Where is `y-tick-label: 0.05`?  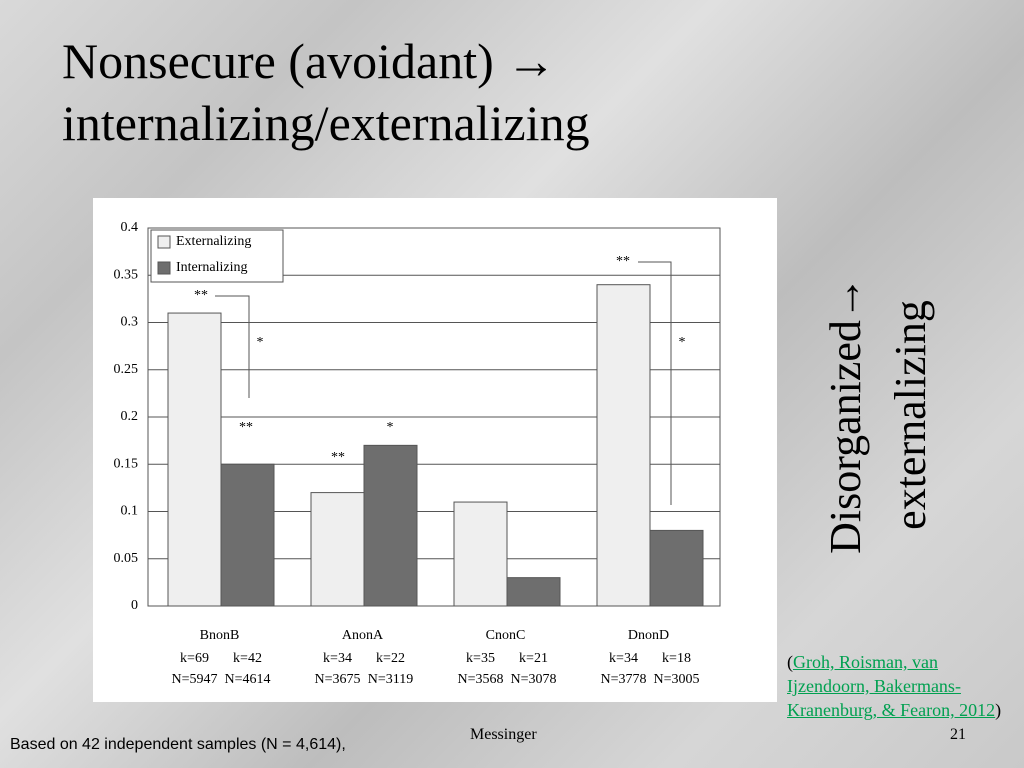 y-tick-label: 0.05 is located at coordinates (126, 558).